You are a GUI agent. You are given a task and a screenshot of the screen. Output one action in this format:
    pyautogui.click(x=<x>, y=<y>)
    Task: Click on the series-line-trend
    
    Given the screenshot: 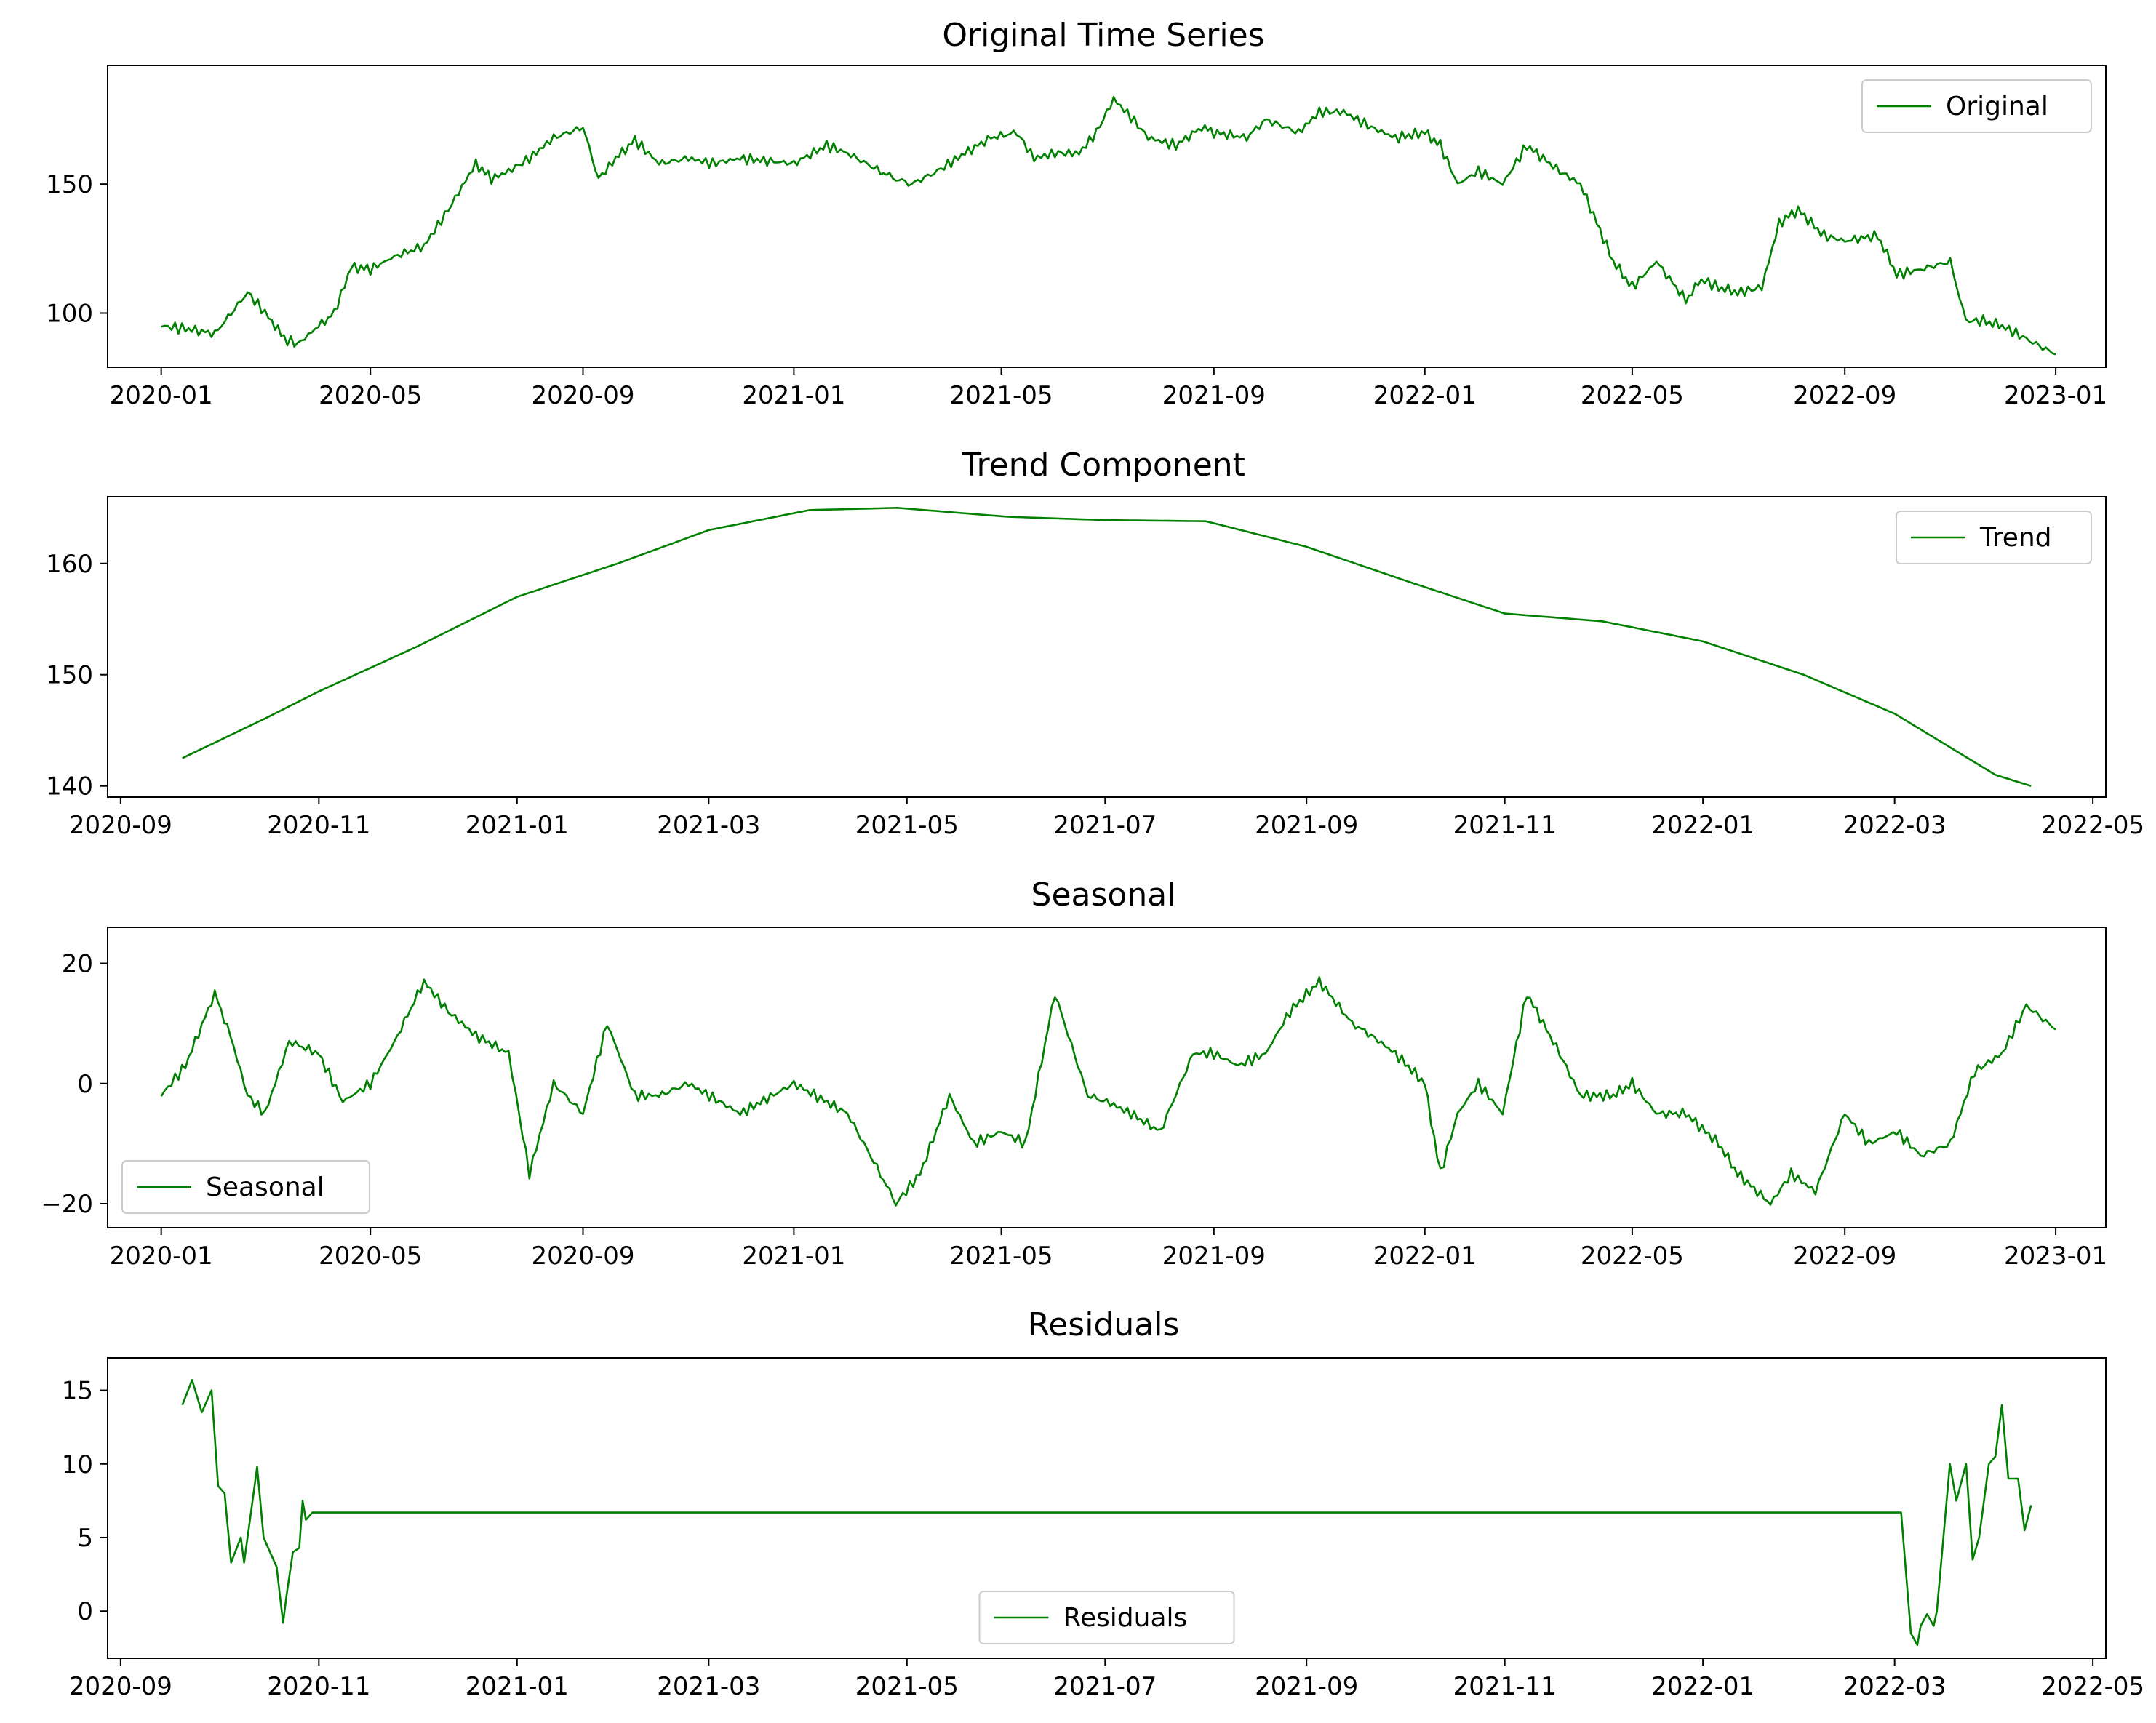 What is the action you would take?
    pyautogui.click(x=1107, y=646)
    